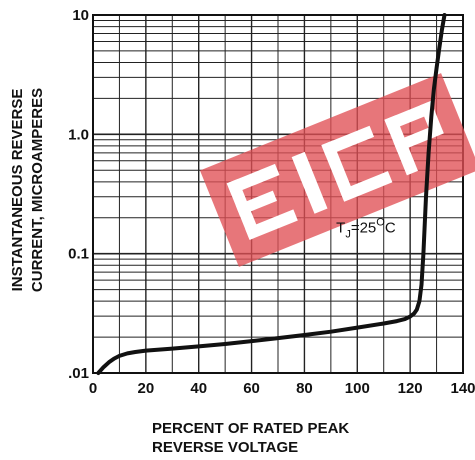  What do you see at coordinates (304, 388) in the screenshot?
I see `x-tick-label: 80` at bounding box center [304, 388].